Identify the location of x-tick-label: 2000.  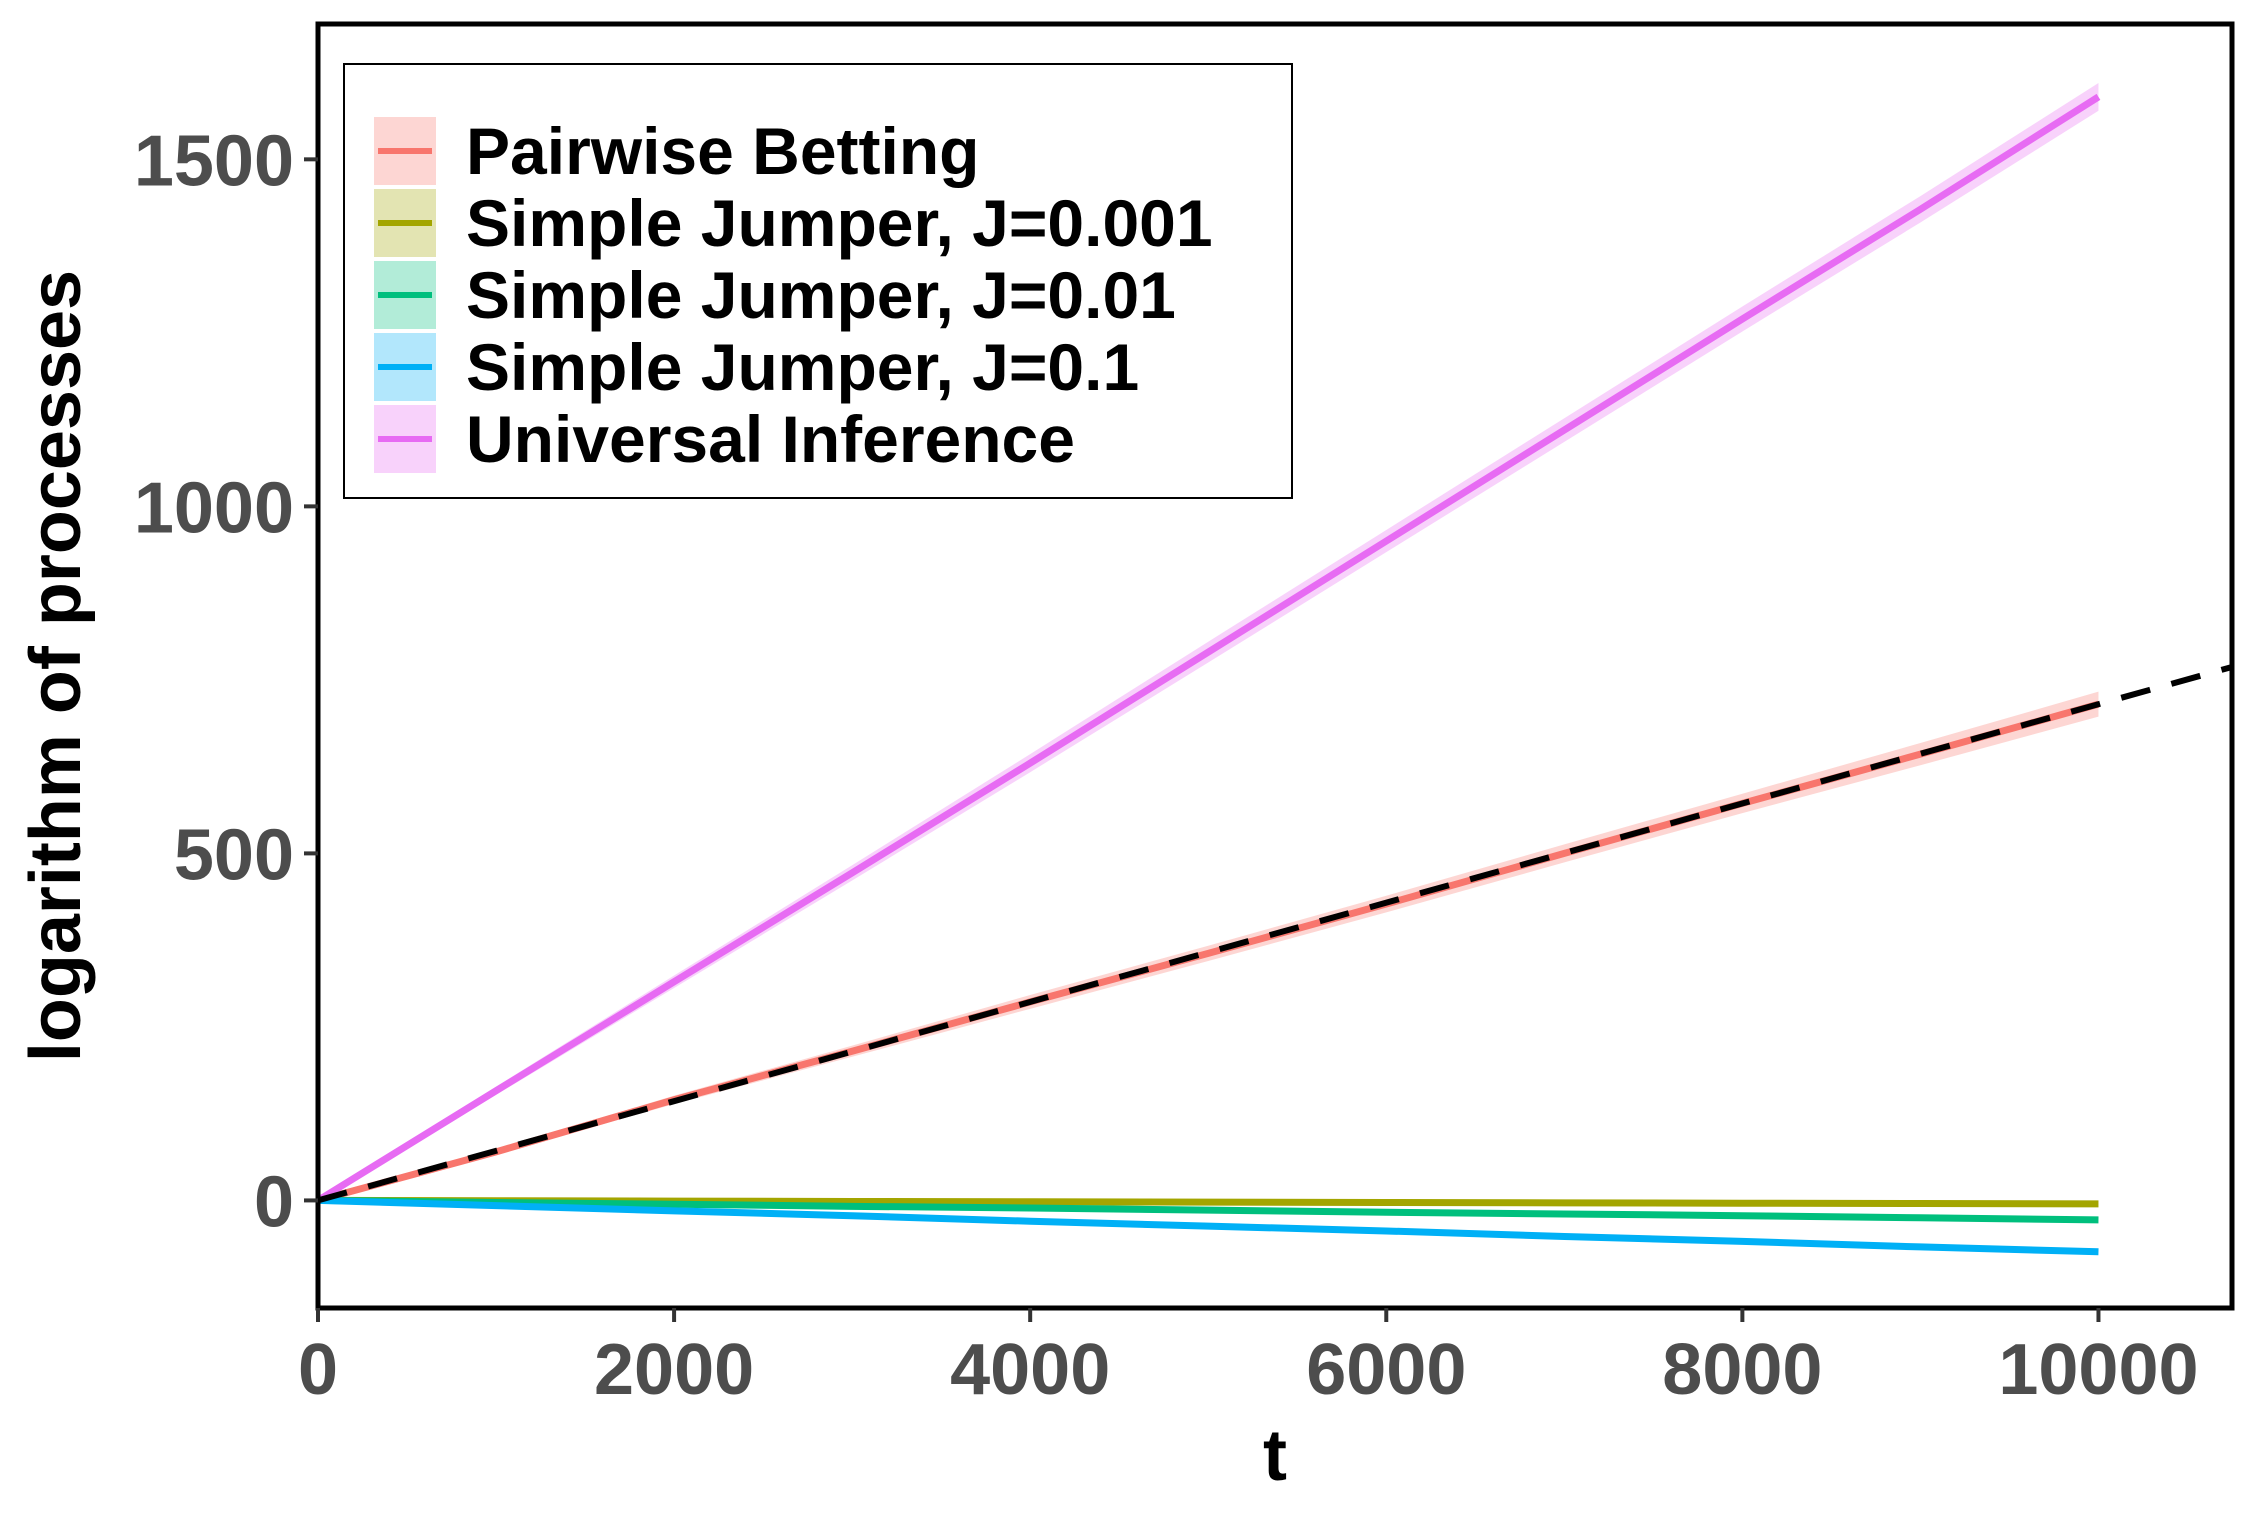
(674, 1370).